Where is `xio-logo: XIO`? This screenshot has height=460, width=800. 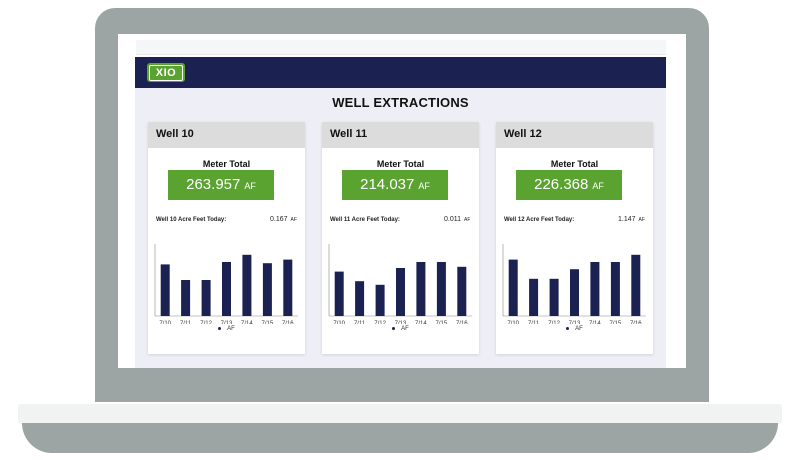 xio-logo: XIO is located at coordinates (166, 72).